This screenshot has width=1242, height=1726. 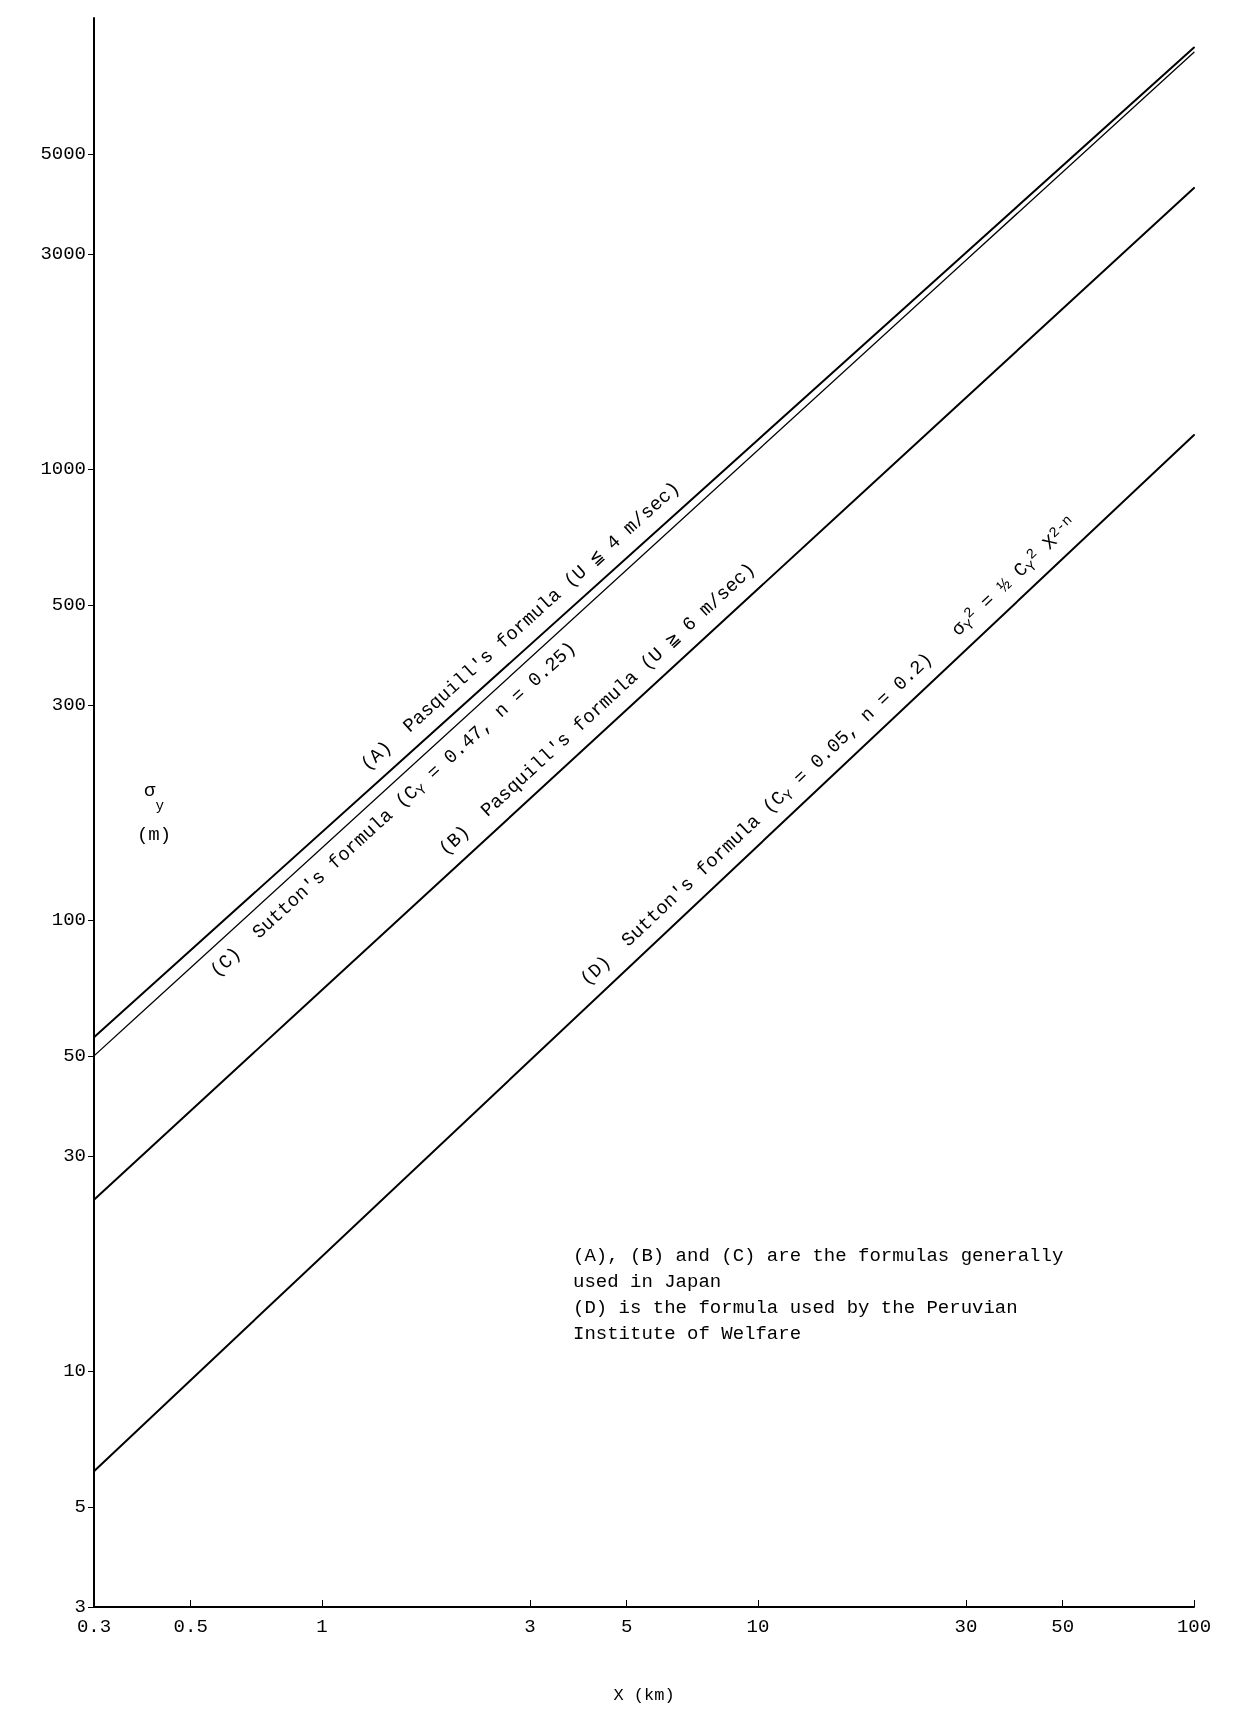 What do you see at coordinates (74, 1055) in the screenshot?
I see `y-tick-label: 50` at bounding box center [74, 1055].